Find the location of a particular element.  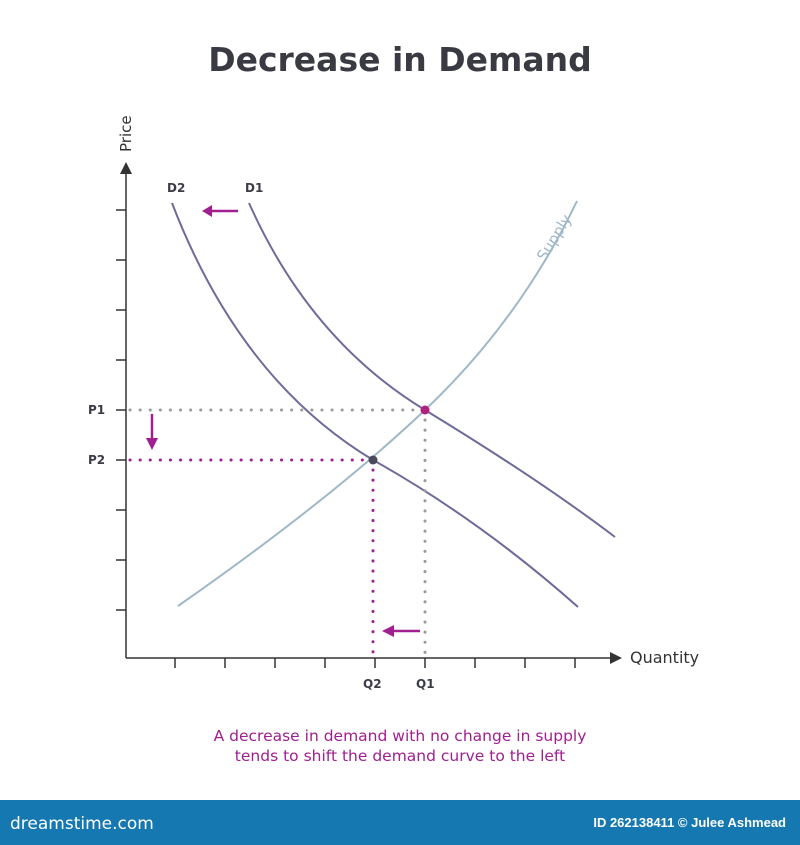

brand-logo: dreamstime.com is located at coordinates (82, 824).